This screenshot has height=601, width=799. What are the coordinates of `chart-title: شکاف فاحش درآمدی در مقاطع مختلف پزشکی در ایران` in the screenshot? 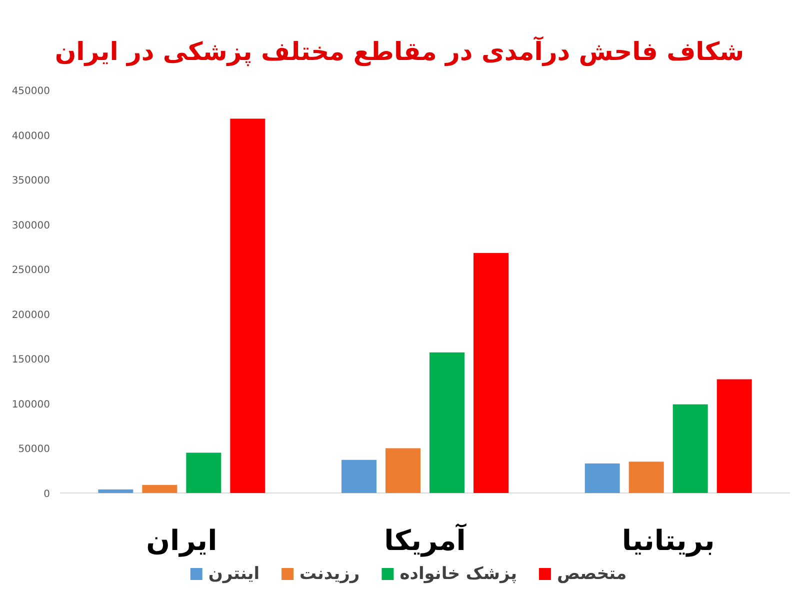 It's located at (399, 51).